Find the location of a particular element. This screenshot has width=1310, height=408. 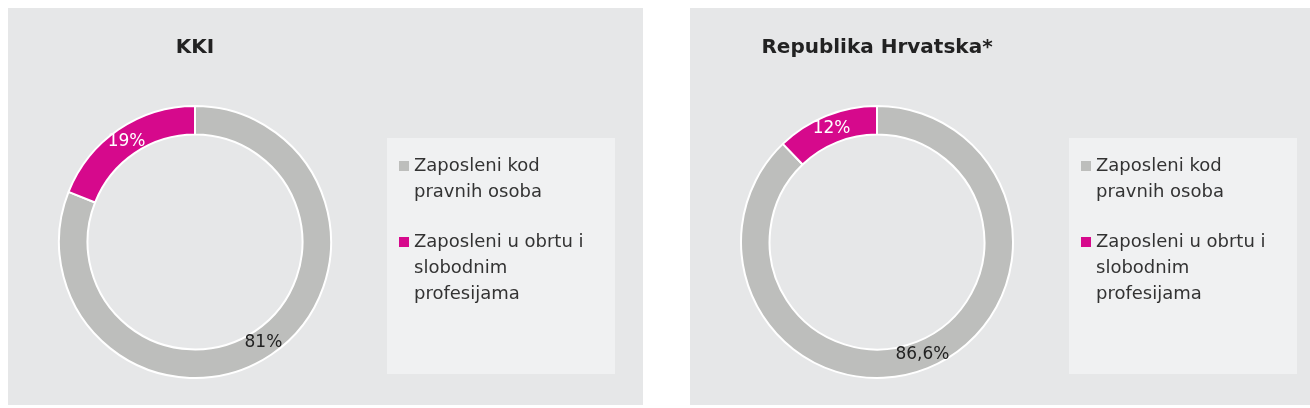

chart-title: Republika Hrvatska* is located at coordinates (877, 46).